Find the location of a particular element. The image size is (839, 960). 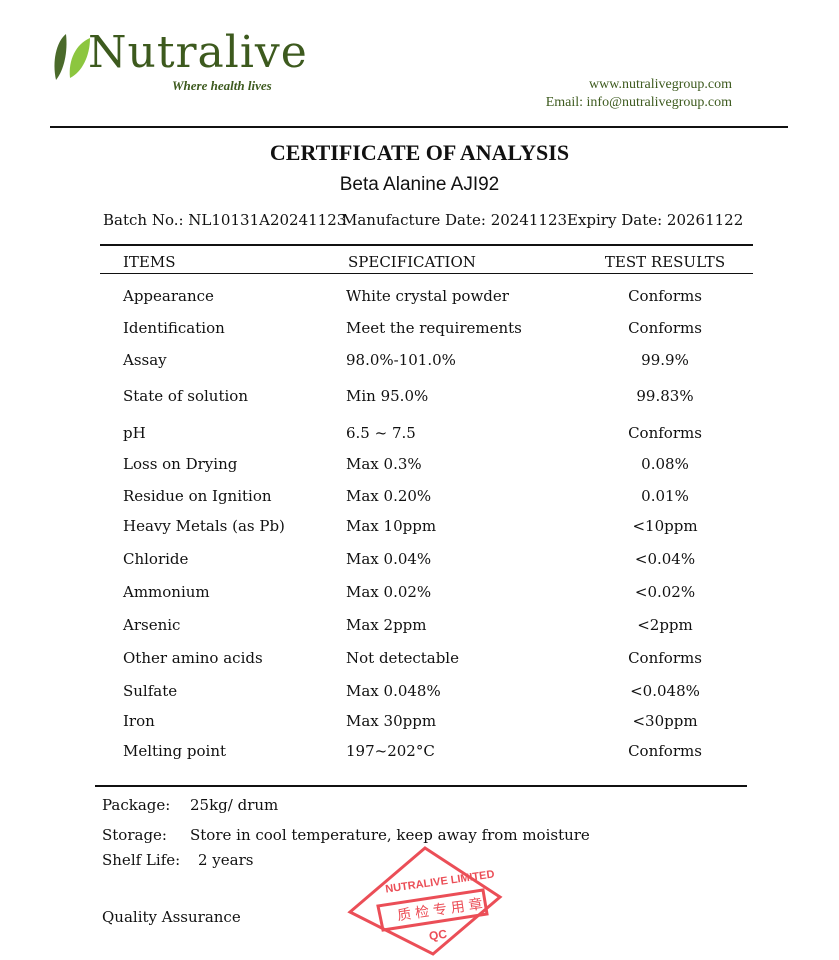

item-name: Assay is located at coordinates (145, 360).